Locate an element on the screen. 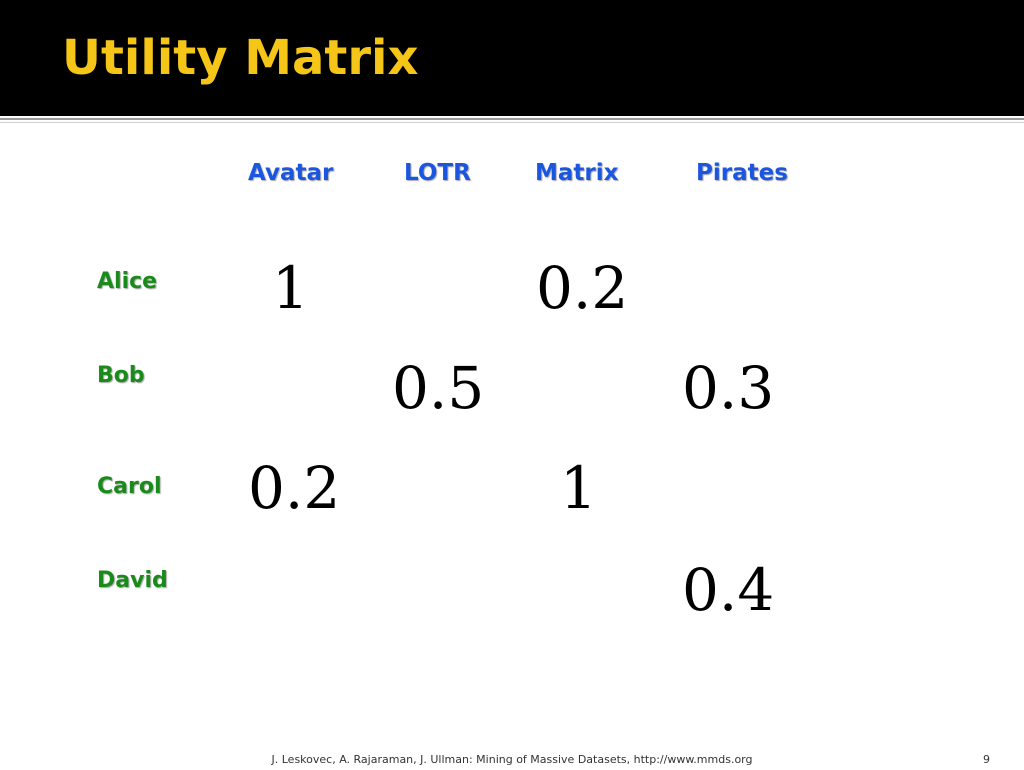 Image resolution: width=1024 pixels, height=770 pixels. slide-title: Utility Matrix is located at coordinates (240, 58).